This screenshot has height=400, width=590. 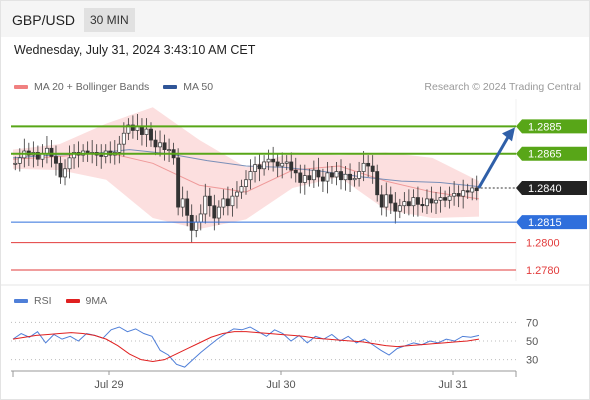 I want to click on level-tag-pivot, so click(x=551, y=222).